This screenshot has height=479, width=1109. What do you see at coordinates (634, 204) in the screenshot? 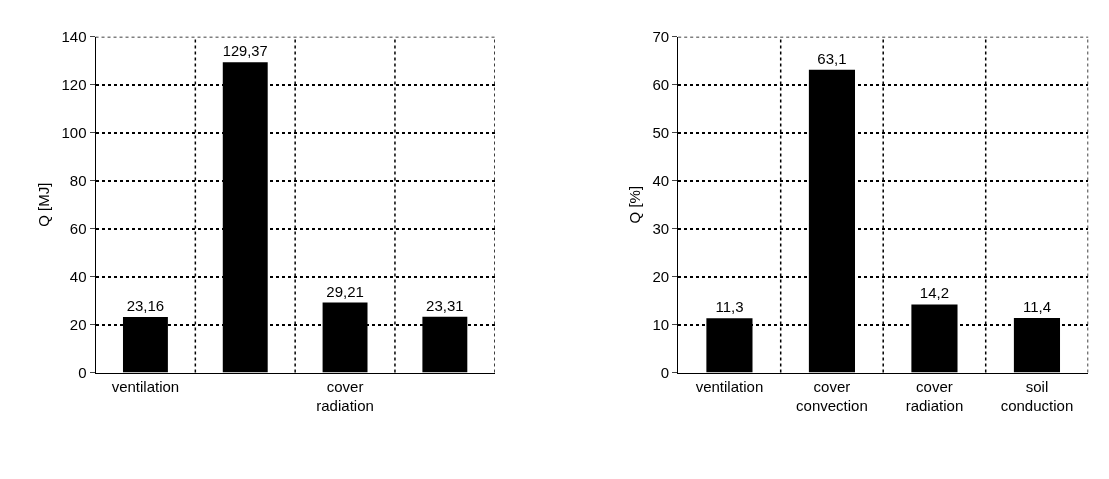
I see `y-axis-title: Q [%]` at bounding box center [634, 204].